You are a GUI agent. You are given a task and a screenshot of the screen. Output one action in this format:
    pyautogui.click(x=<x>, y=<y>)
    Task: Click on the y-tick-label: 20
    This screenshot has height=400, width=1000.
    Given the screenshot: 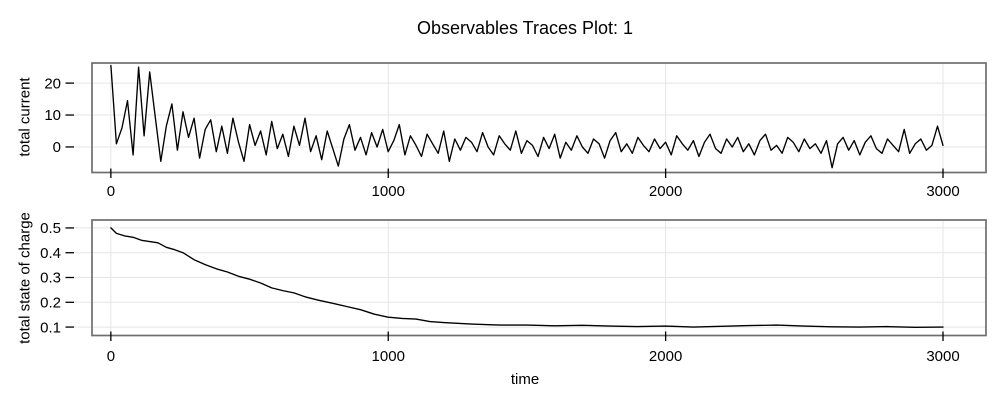 What is the action you would take?
    pyautogui.click(x=52, y=83)
    